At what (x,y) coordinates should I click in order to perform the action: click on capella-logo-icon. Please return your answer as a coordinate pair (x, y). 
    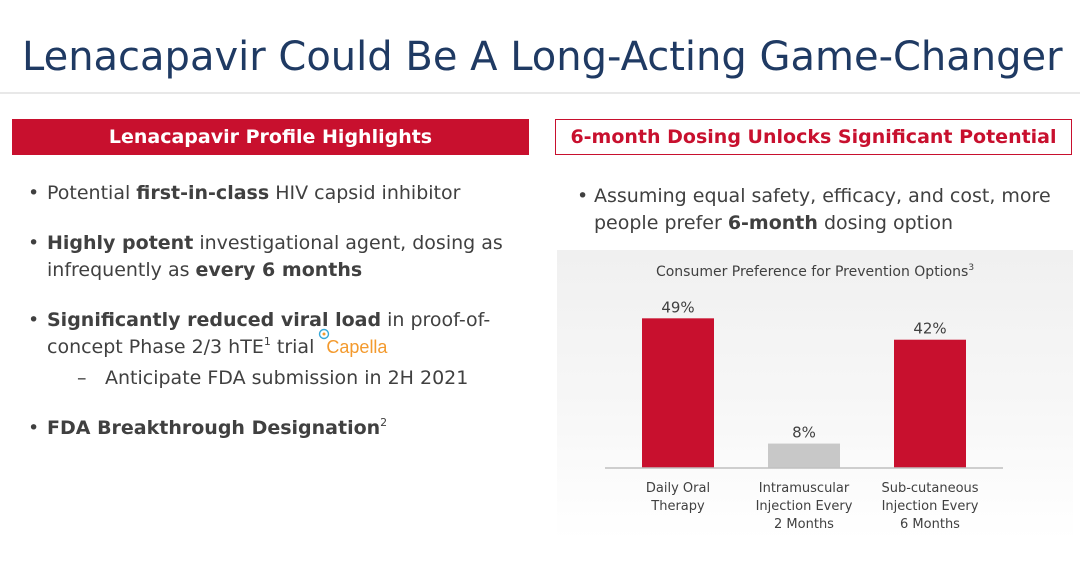
    Looking at the image, I should click on (324, 334).